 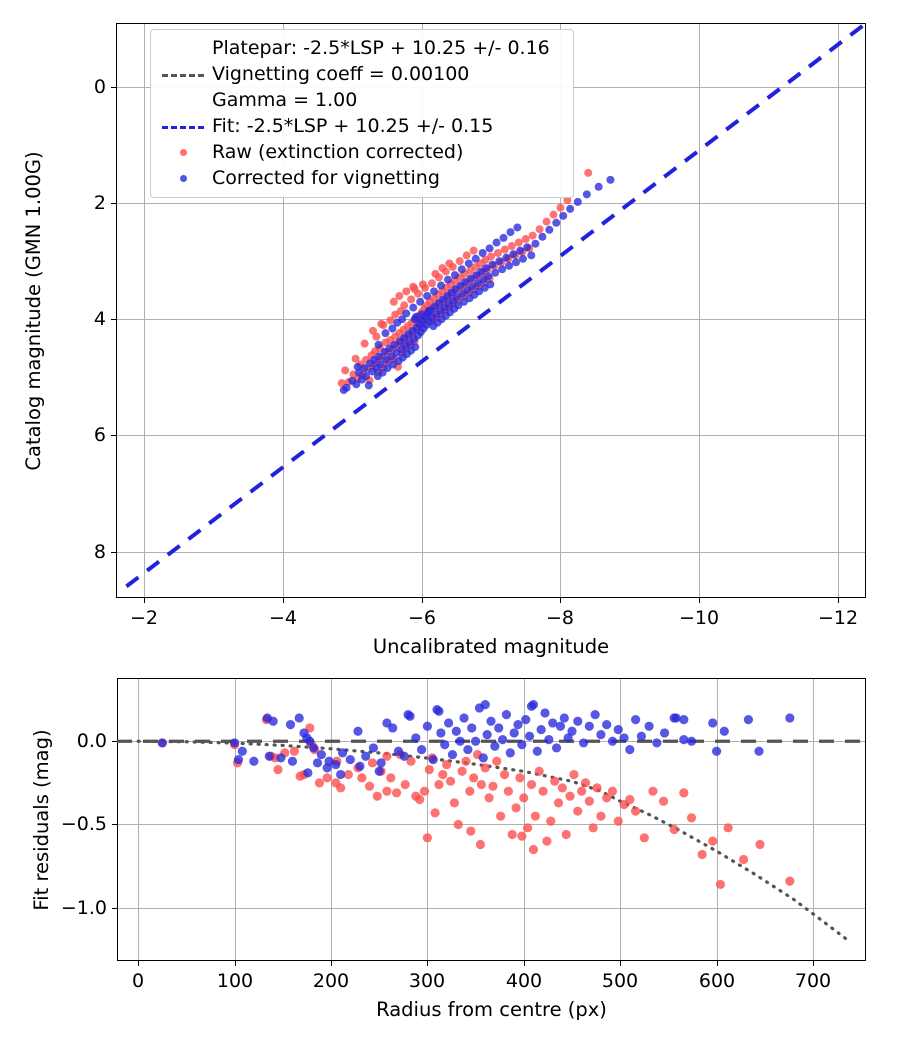 I want to click on legend-red-marker-icon, so click(x=183, y=152).